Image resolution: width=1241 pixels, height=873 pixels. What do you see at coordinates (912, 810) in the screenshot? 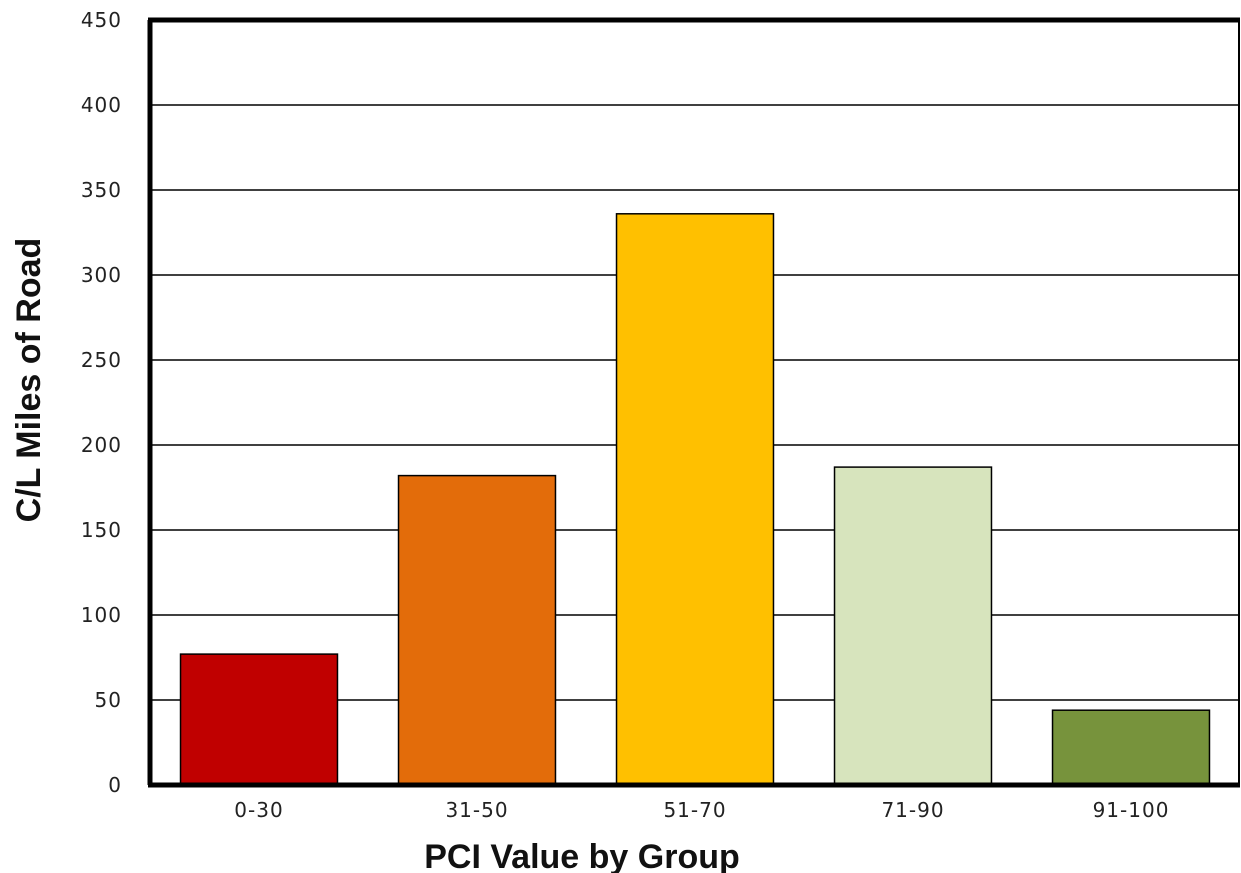
I see `x-tick-label: 71-90` at bounding box center [912, 810].